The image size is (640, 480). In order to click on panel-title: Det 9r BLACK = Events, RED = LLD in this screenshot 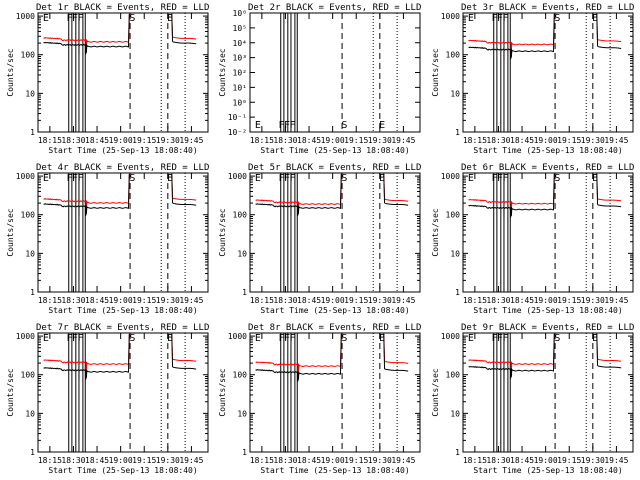, I will do `click(547, 328)`.